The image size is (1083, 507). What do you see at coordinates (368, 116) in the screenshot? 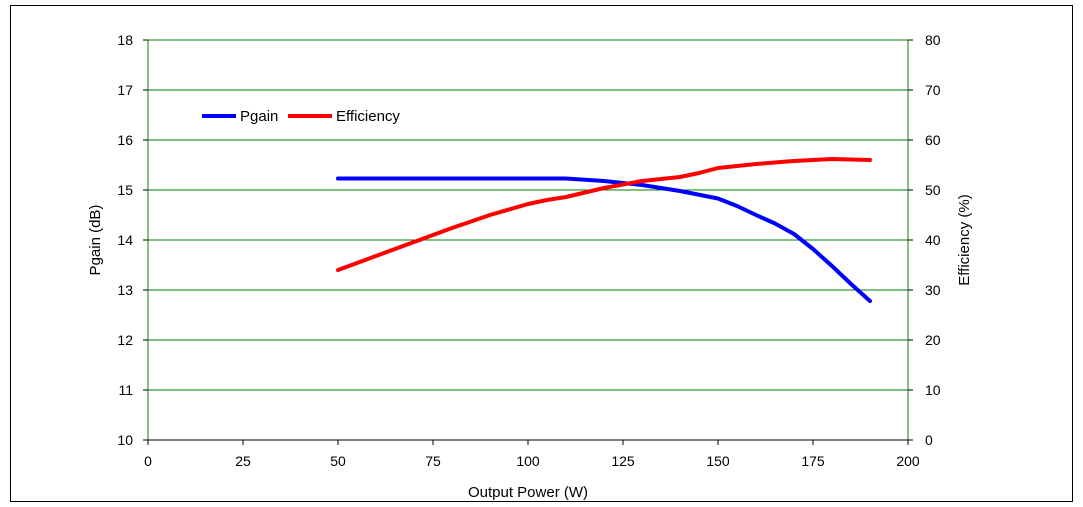
I see `legend-efficiency-label: Efficiency` at bounding box center [368, 116].